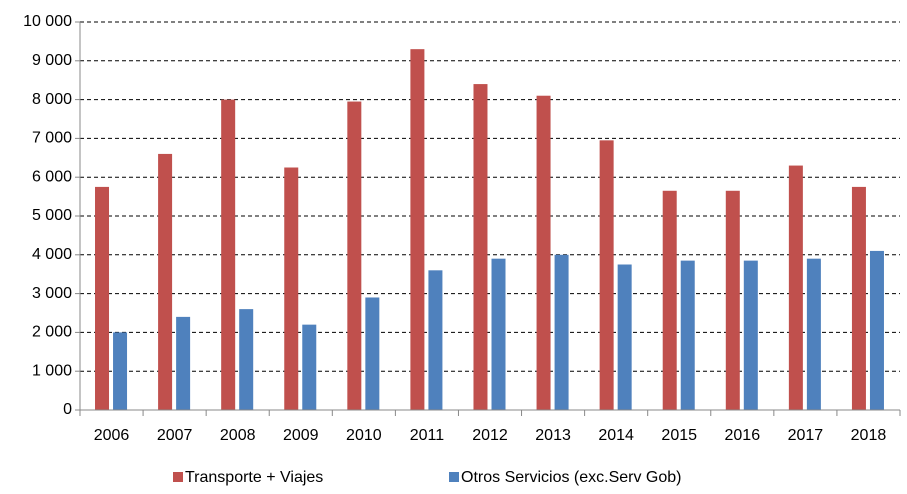 The image size is (907, 494). I want to click on y-tick-label: 0, so click(67, 409).